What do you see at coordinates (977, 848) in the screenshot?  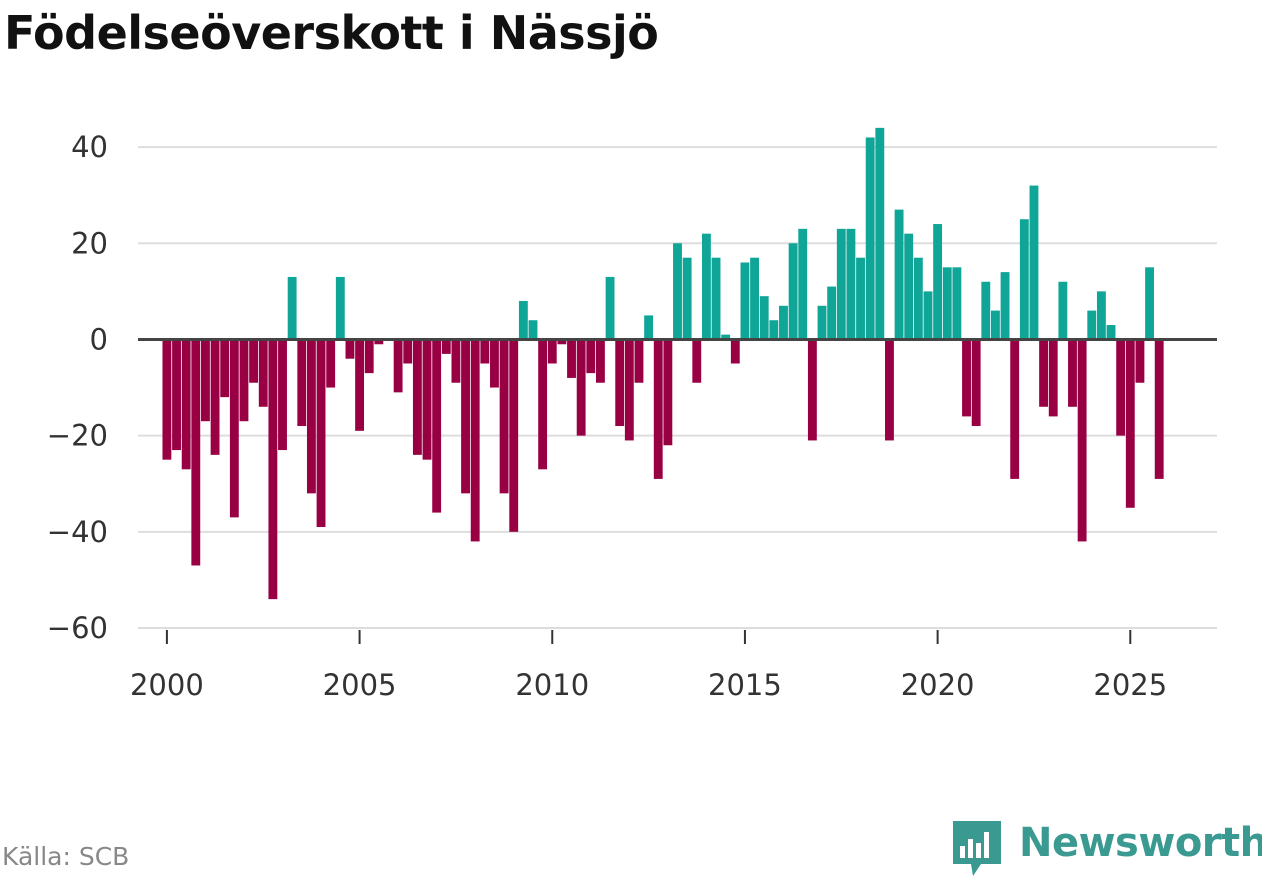 I see `newsworthy-logo-icon` at bounding box center [977, 848].